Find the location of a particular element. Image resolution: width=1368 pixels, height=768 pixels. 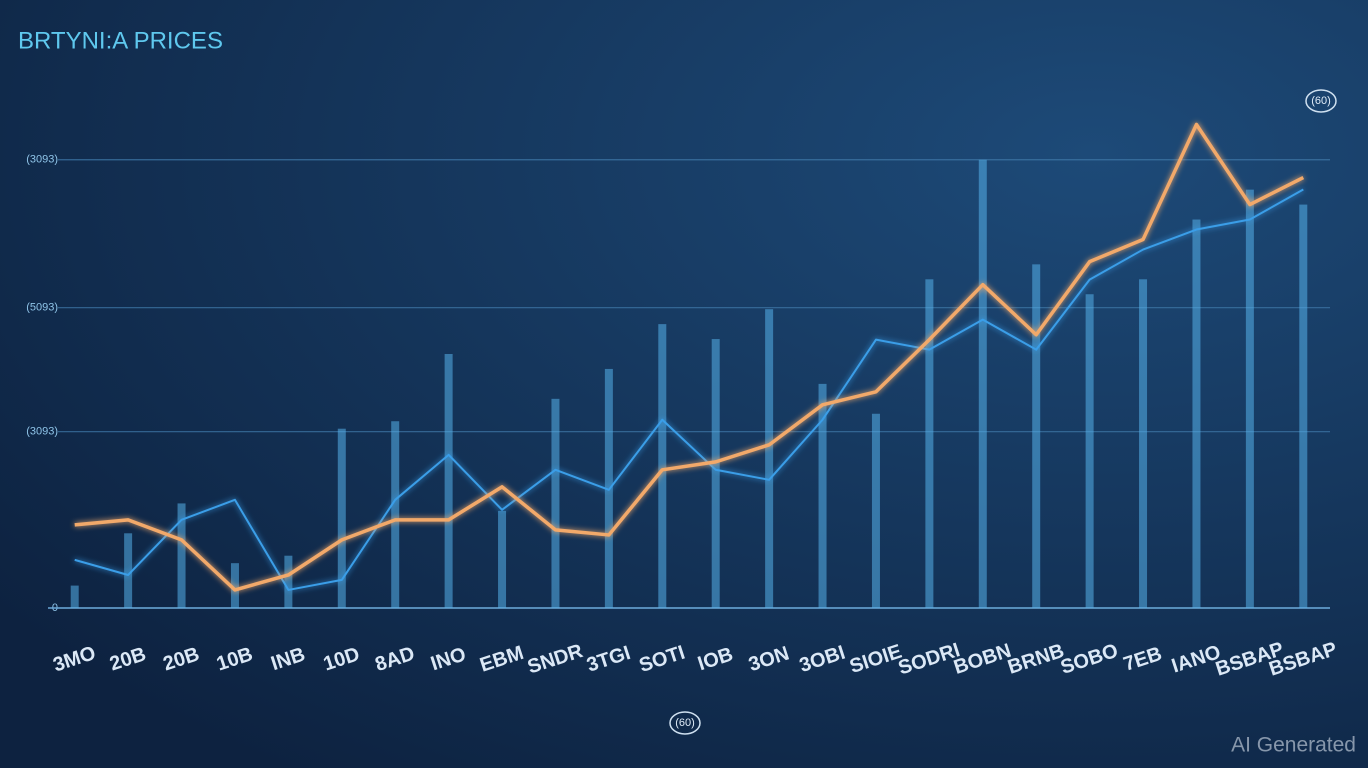

y-tick-label: (5093) is located at coordinates (42, 308).